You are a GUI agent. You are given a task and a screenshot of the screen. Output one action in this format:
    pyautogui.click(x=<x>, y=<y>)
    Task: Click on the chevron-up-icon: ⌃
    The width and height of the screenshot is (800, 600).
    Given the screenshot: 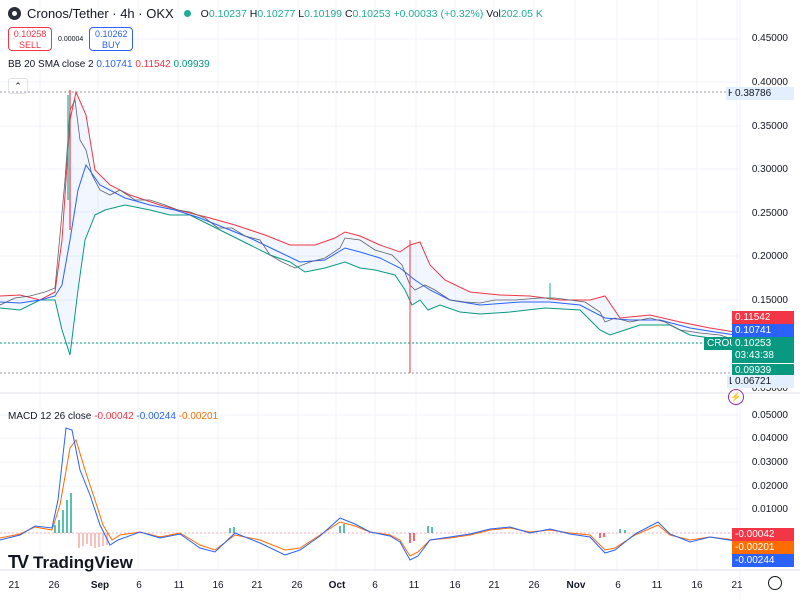 What is the action you would take?
    pyautogui.click(x=18, y=86)
    